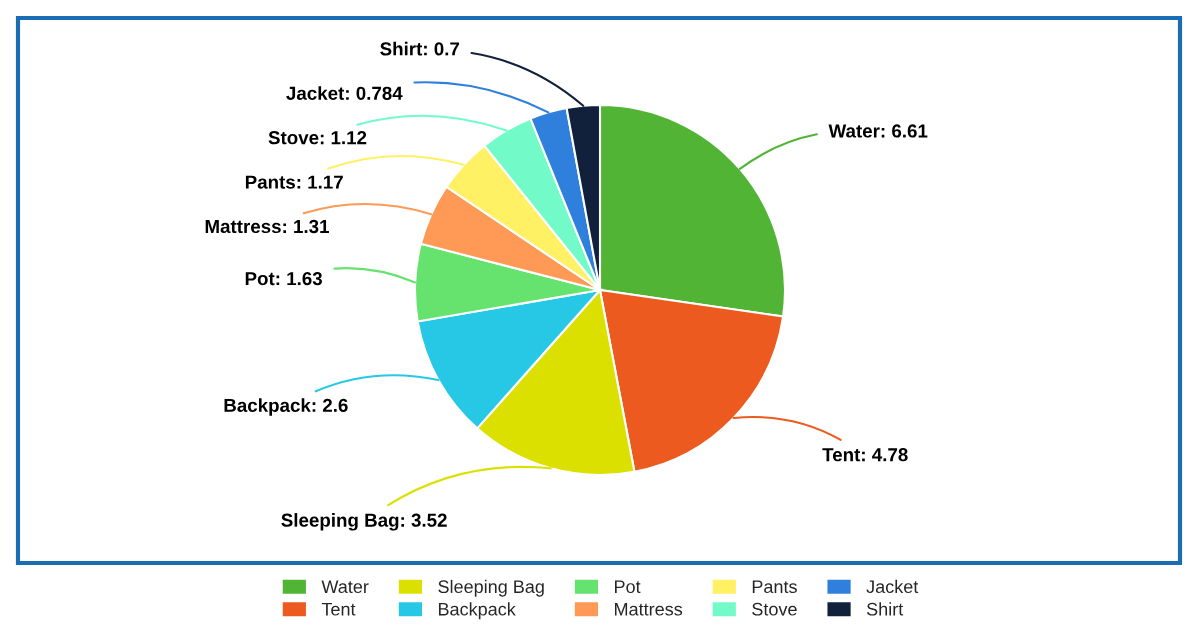 This screenshot has width=1200, height=630. What do you see at coordinates (892, 586) in the screenshot?
I see `legend-label: Jacket` at bounding box center [892, 586].